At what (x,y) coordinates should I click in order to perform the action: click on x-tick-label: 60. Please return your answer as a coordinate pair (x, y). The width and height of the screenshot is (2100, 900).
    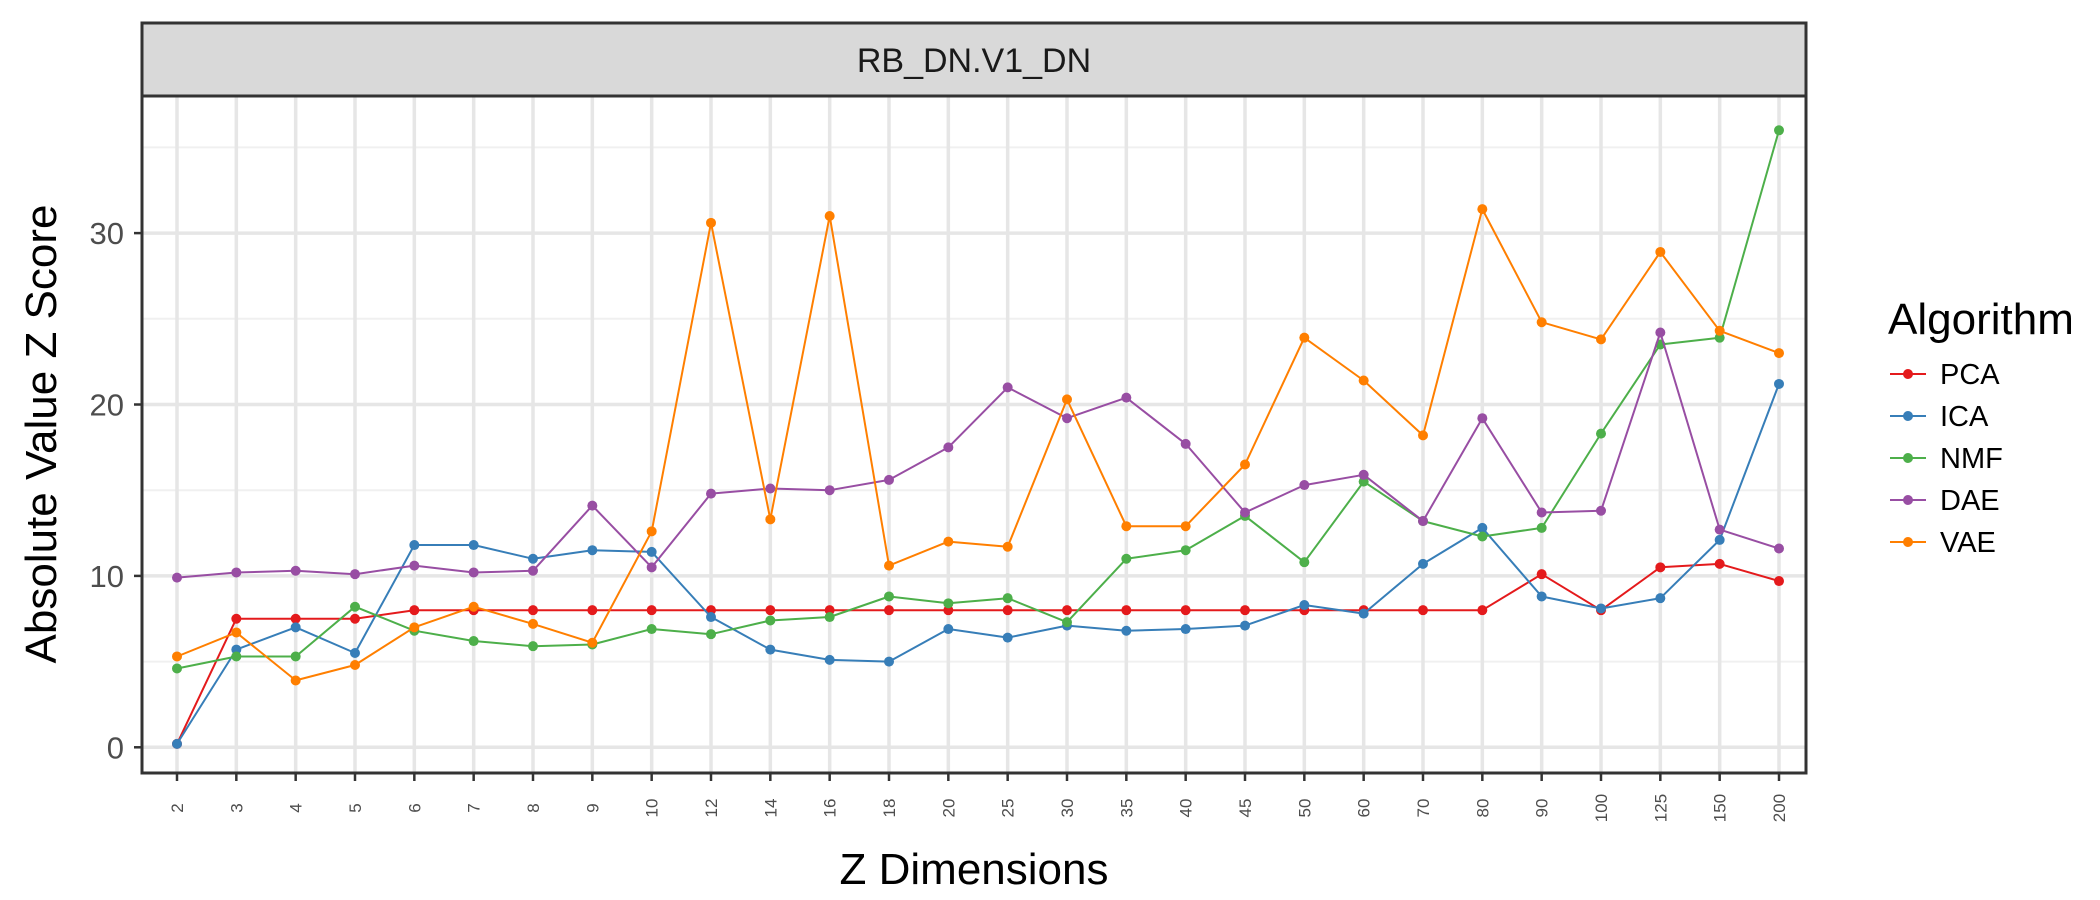
    Looking at the image, I should click on (1364, 808).